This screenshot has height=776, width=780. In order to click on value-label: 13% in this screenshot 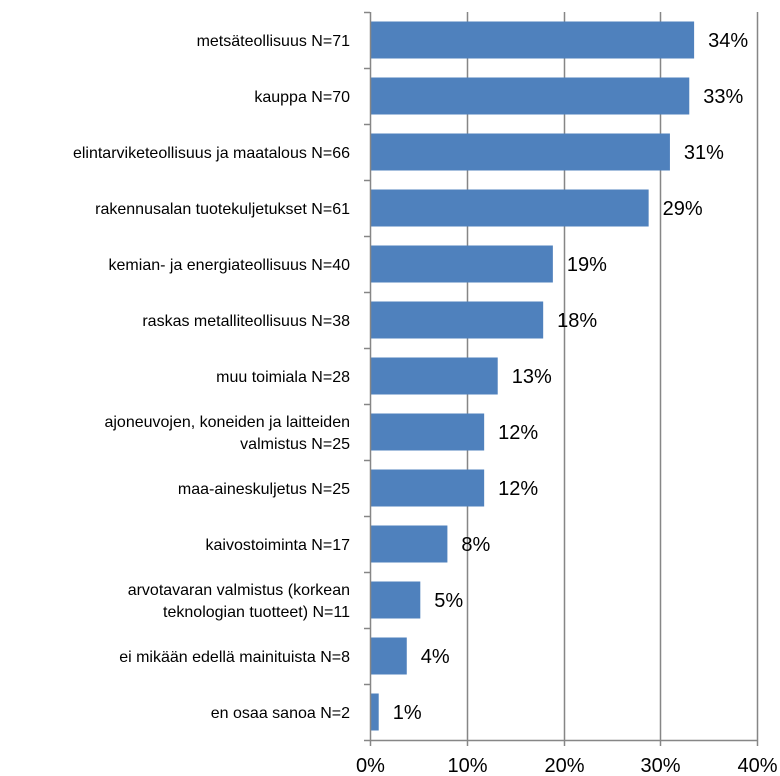, I will do `click(532, 377)`.